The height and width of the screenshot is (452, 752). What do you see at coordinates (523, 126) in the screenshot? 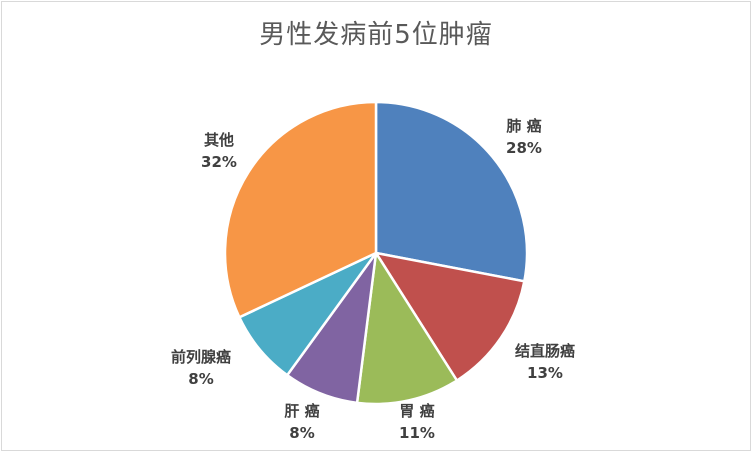
I see `slice-name-label: 肺 癌` at bounding box center [523, 126].